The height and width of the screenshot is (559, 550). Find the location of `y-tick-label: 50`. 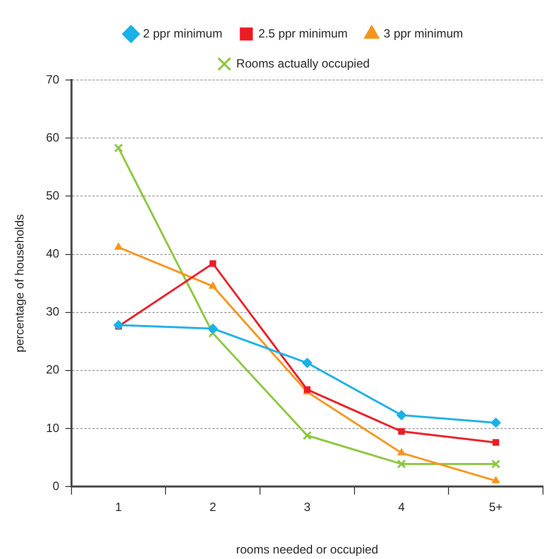

y-tick-label: 50 is located at coordinates (53, 195).